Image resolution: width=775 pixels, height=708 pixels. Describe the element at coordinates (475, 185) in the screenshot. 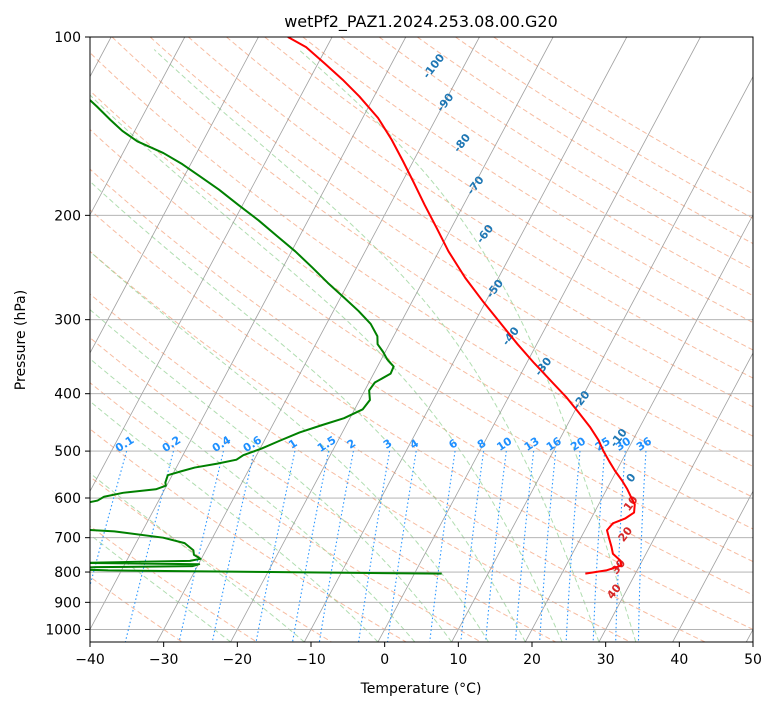

I see `dry-adiabat-label: -70` at that location.